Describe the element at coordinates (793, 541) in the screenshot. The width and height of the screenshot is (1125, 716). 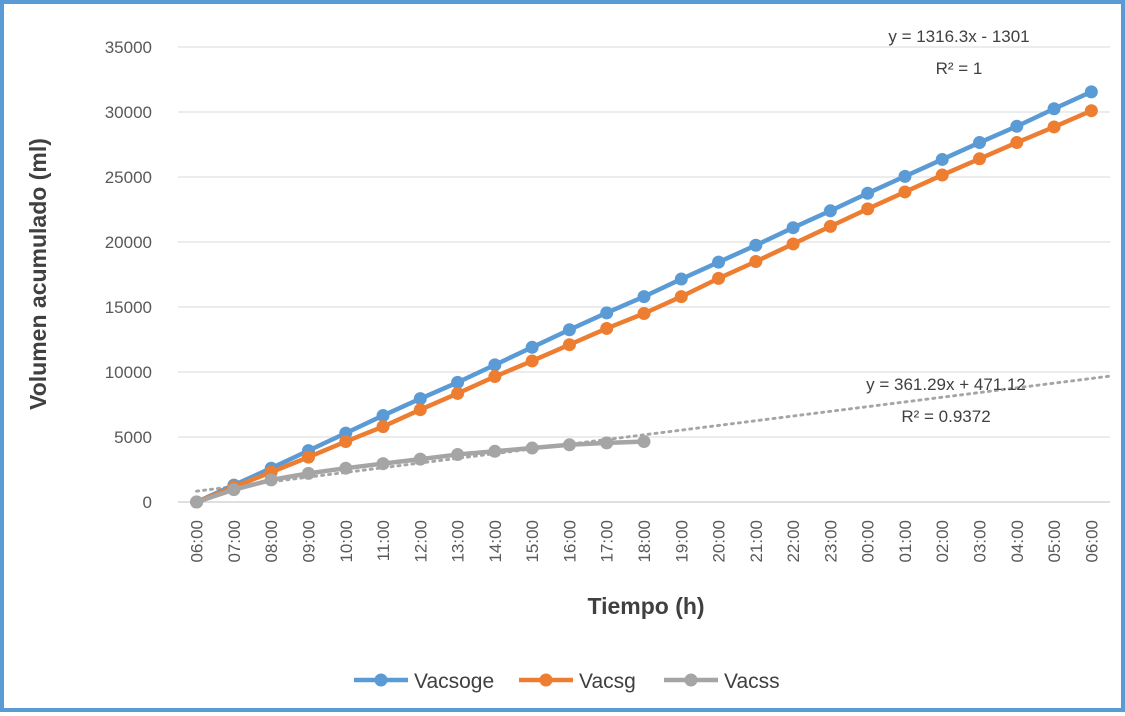
I see `x-tick-label: 22:00` at that location.